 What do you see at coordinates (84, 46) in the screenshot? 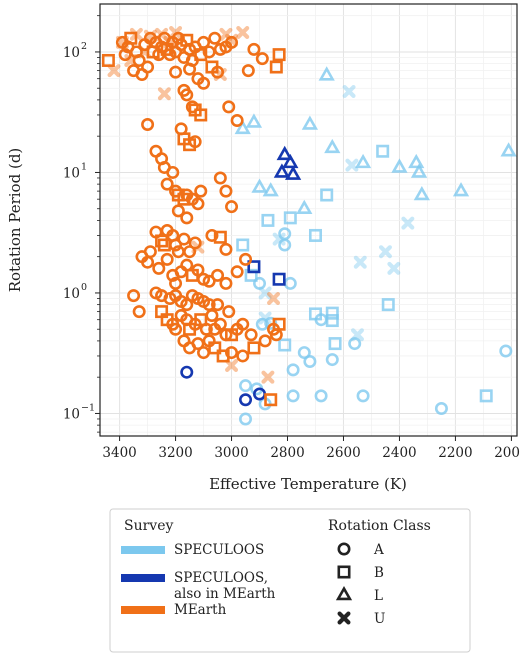
I see `y-tick-exponent: 2` at bounding box center [84, 46].